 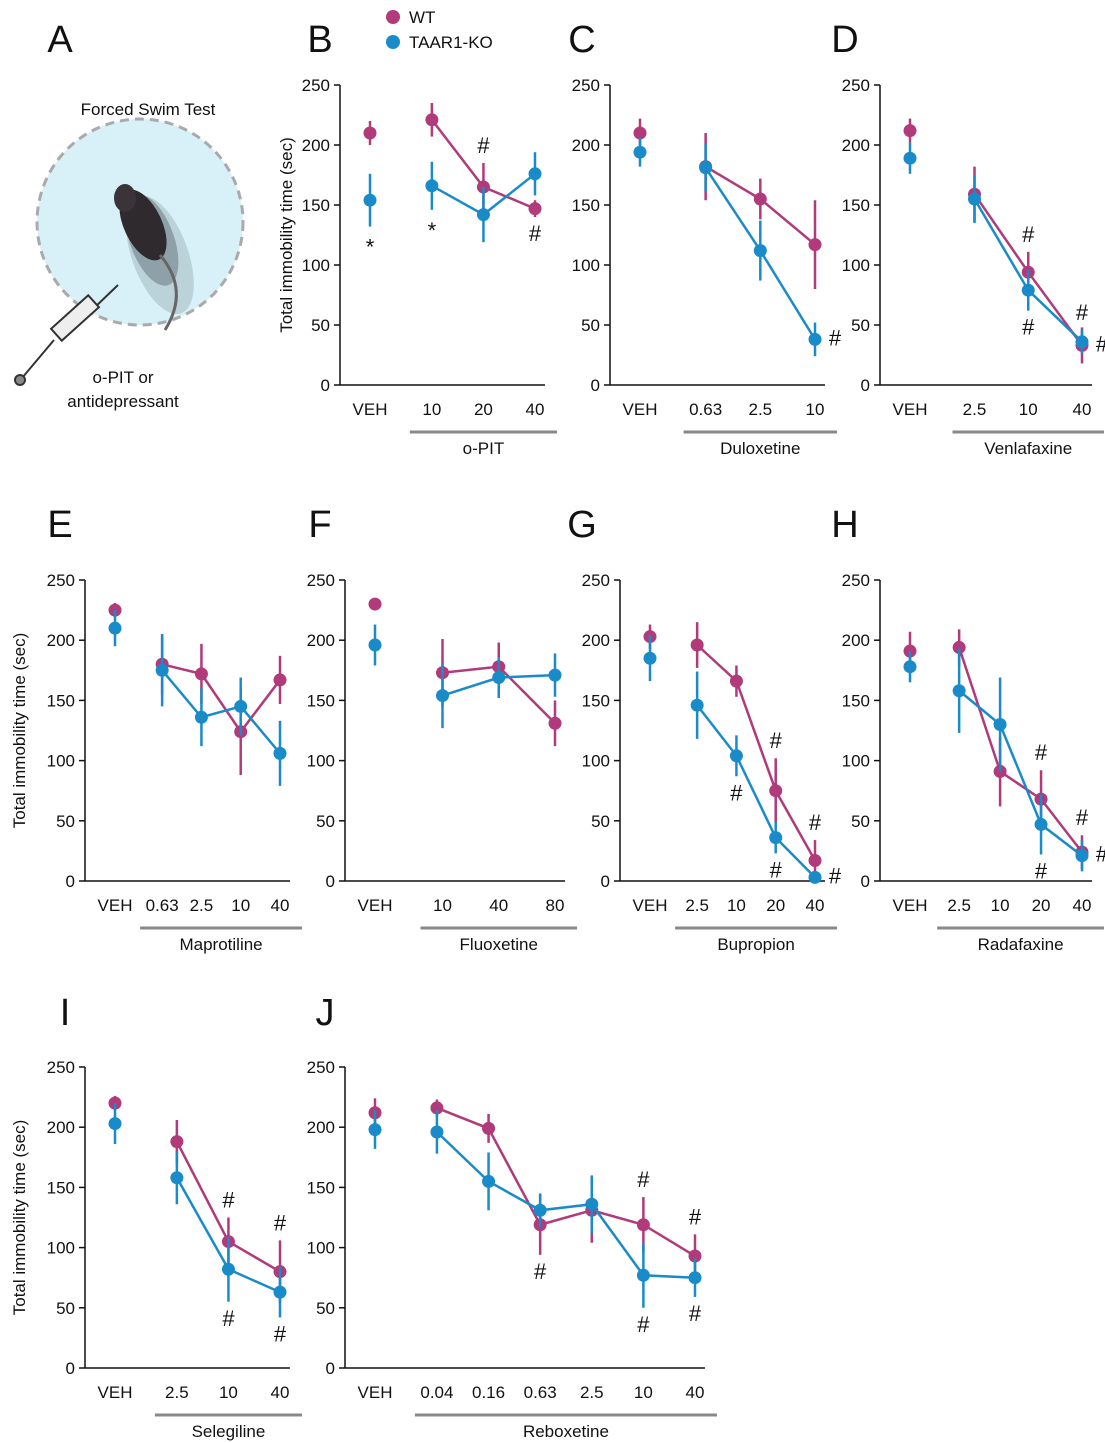 What do you see at coordinates (432, 230) in the screenshot?
I see `significance-marker: *` at bounding box center [432, 230].